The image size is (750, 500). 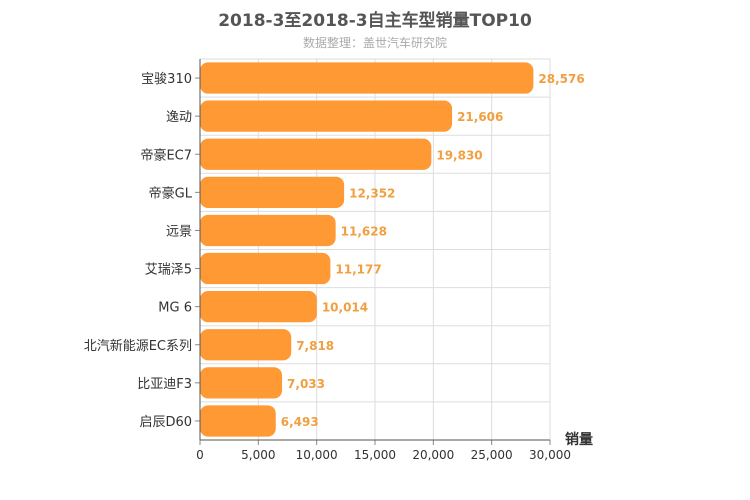 I want to click on data-label: 19,830, so click(x=459, y=155).